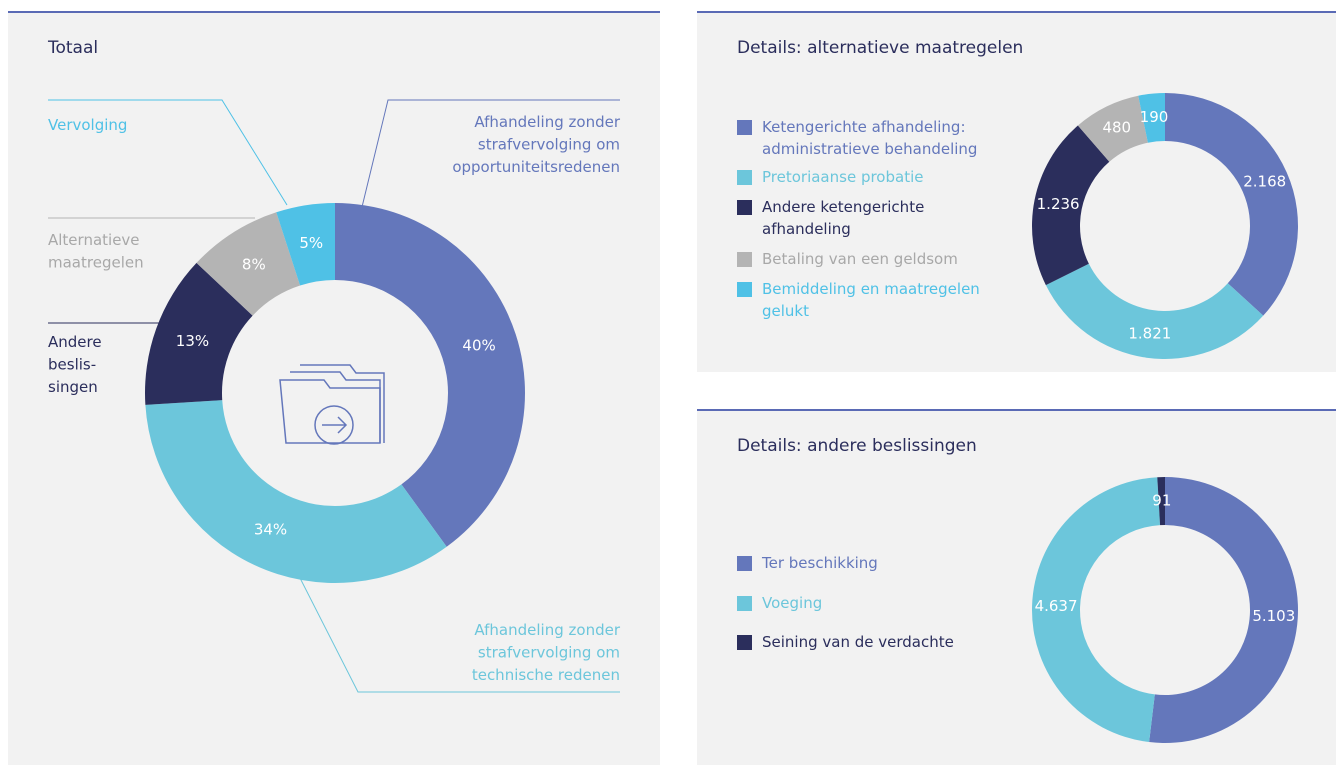  I want to click on value-label: 190, so click(1154, 117).